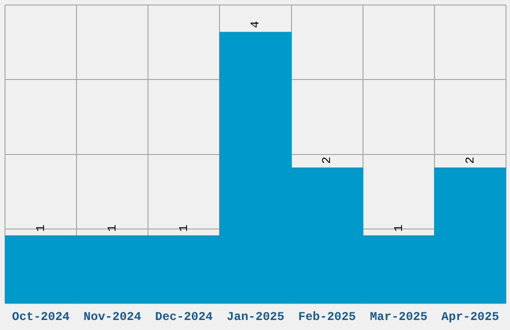 The width and height of the screenshot is (510, 330). What do you see at coordinates (255, 24) in the screenshot?
I see `data-label: 4` at bounding box center [255, 24].